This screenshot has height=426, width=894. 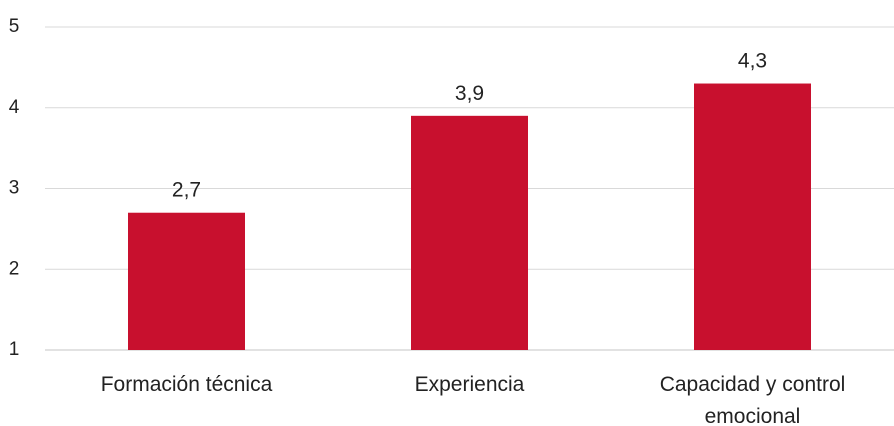 What do you see at coordinates (187, 384) in the screenshot?
I see `x-category-label: Formación técnica` at bounding box center [187, 384].